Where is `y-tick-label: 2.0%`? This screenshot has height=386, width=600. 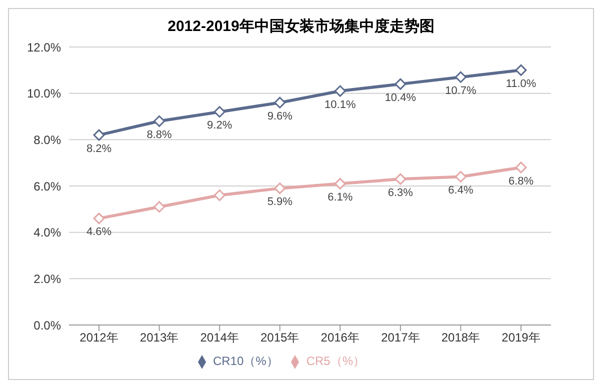 y-tick-label: 2.0% is located at coordinates (48, 279).